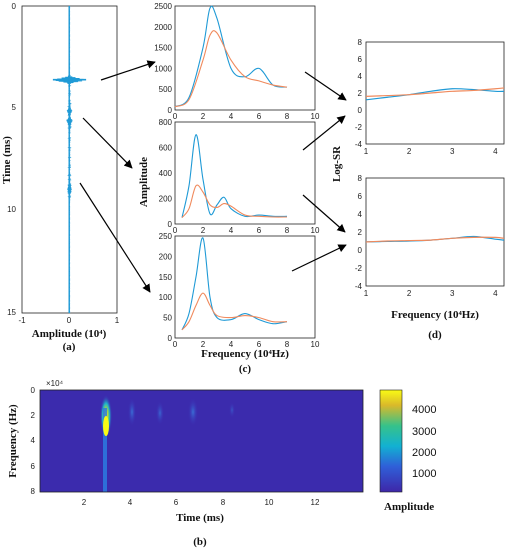  What do you see at coordinates (245, 354) in the screenshot?
I see `panel-c-xlabel: Frequency (10⁴Hz)` at bounding box center [245, 354].